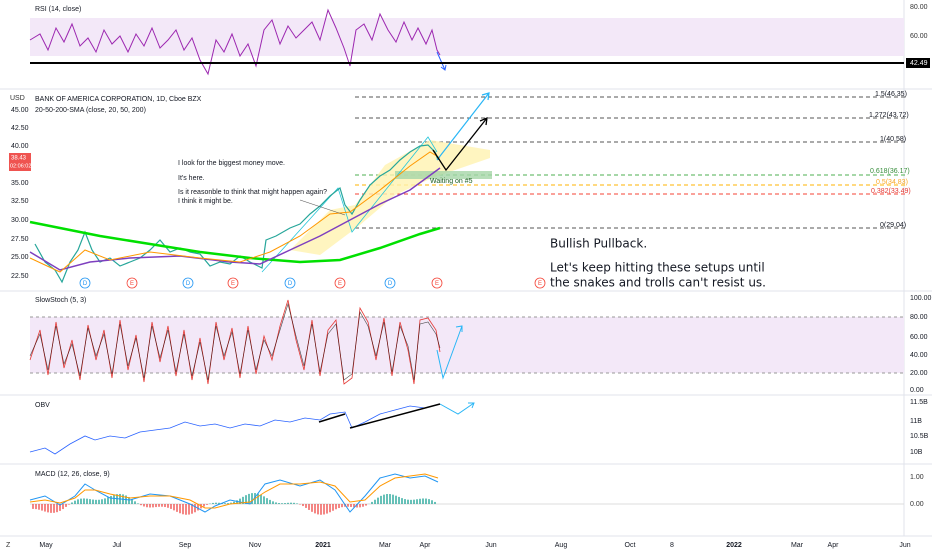 The height and width of the screenshot is (555, 932). What do you see at coordinates (904, 545) in the screenshot?
I see `time-label: Jun` at bounding box center [904, 545].